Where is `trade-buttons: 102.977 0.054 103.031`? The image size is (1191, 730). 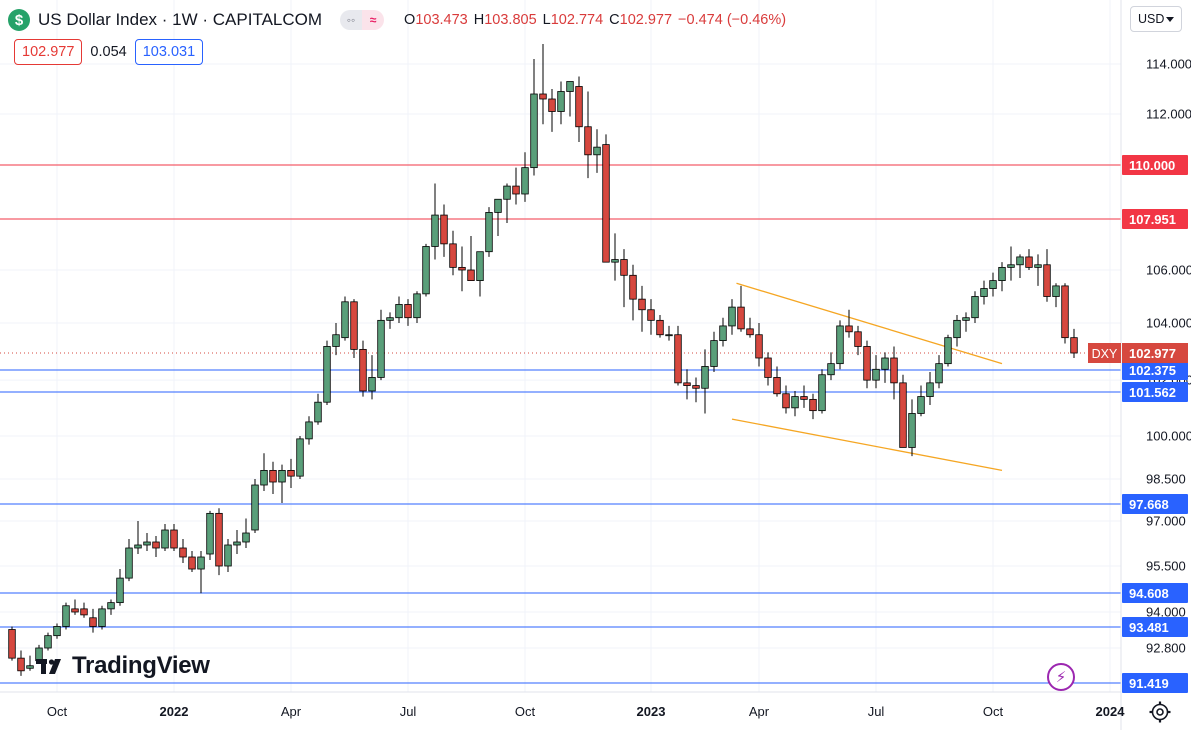 trade-buttons: 102.977 0.054 103.031 is located at coordinates (109, 52).